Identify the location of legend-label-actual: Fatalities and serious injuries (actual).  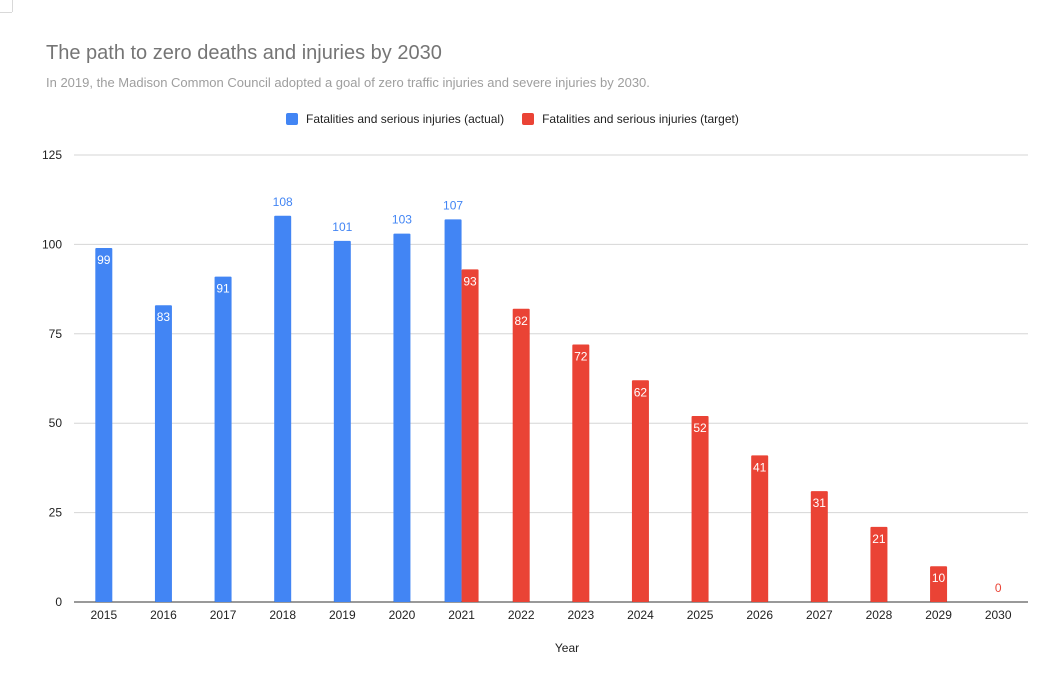
(405, 119).